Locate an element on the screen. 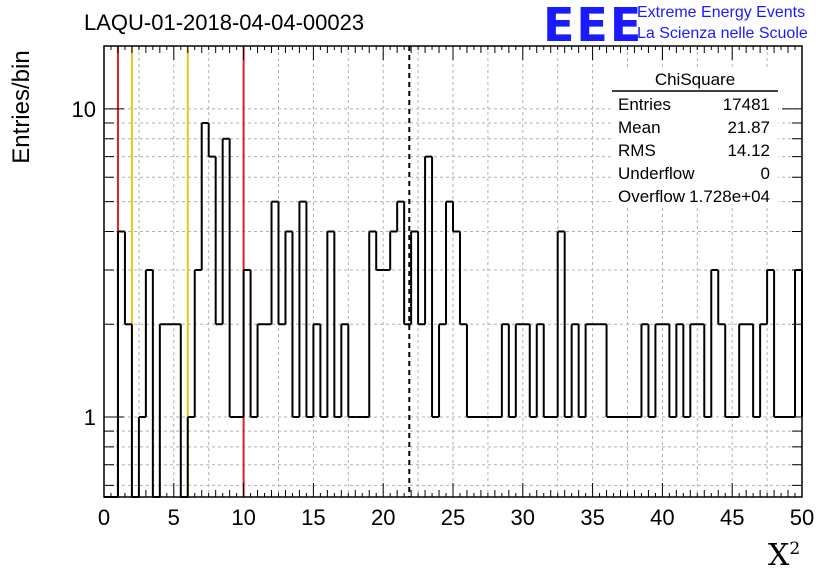  x-tick-label: 15 is located at coordinates (313, 517).